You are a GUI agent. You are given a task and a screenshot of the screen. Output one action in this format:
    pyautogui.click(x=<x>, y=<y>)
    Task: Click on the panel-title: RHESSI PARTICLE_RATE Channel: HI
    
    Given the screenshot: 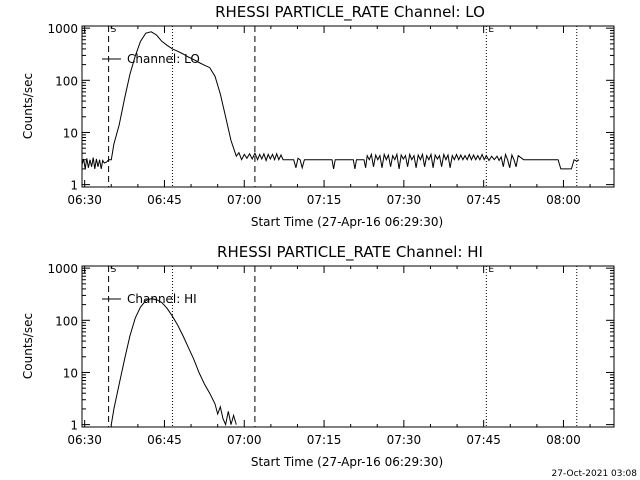 What is the action you would take?
    pyautogui.click(x=350, y=252)
    